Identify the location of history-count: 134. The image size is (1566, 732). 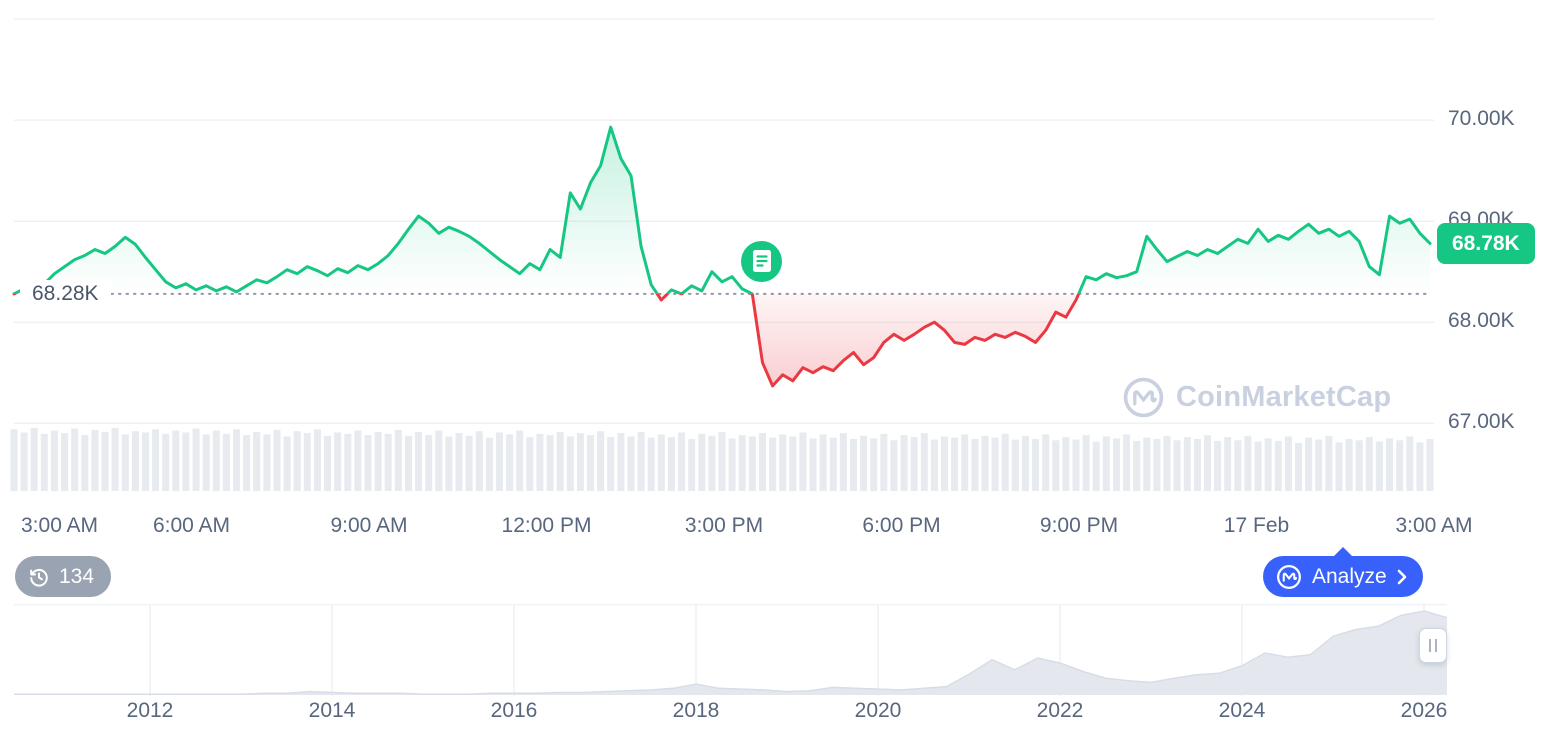
(77, 576).